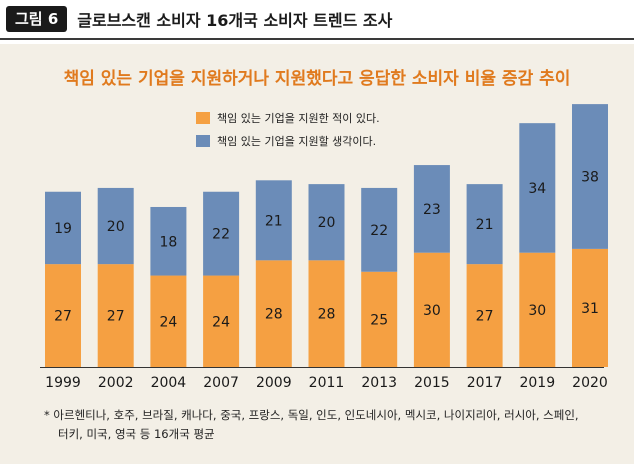 This screenshot has width=634, height=464. What do you see at coordinates (116, 383) in the screenshot?
I see `x-tick-label-2002: 2002` at bounding box center [116, 383].